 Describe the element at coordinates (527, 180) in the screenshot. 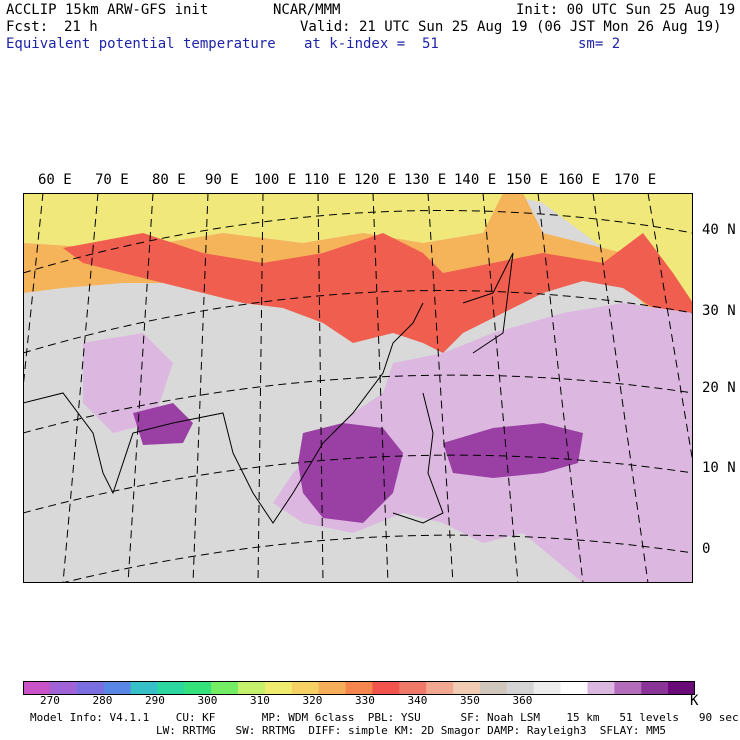

I see `longitude-label: 150 E` at that location.